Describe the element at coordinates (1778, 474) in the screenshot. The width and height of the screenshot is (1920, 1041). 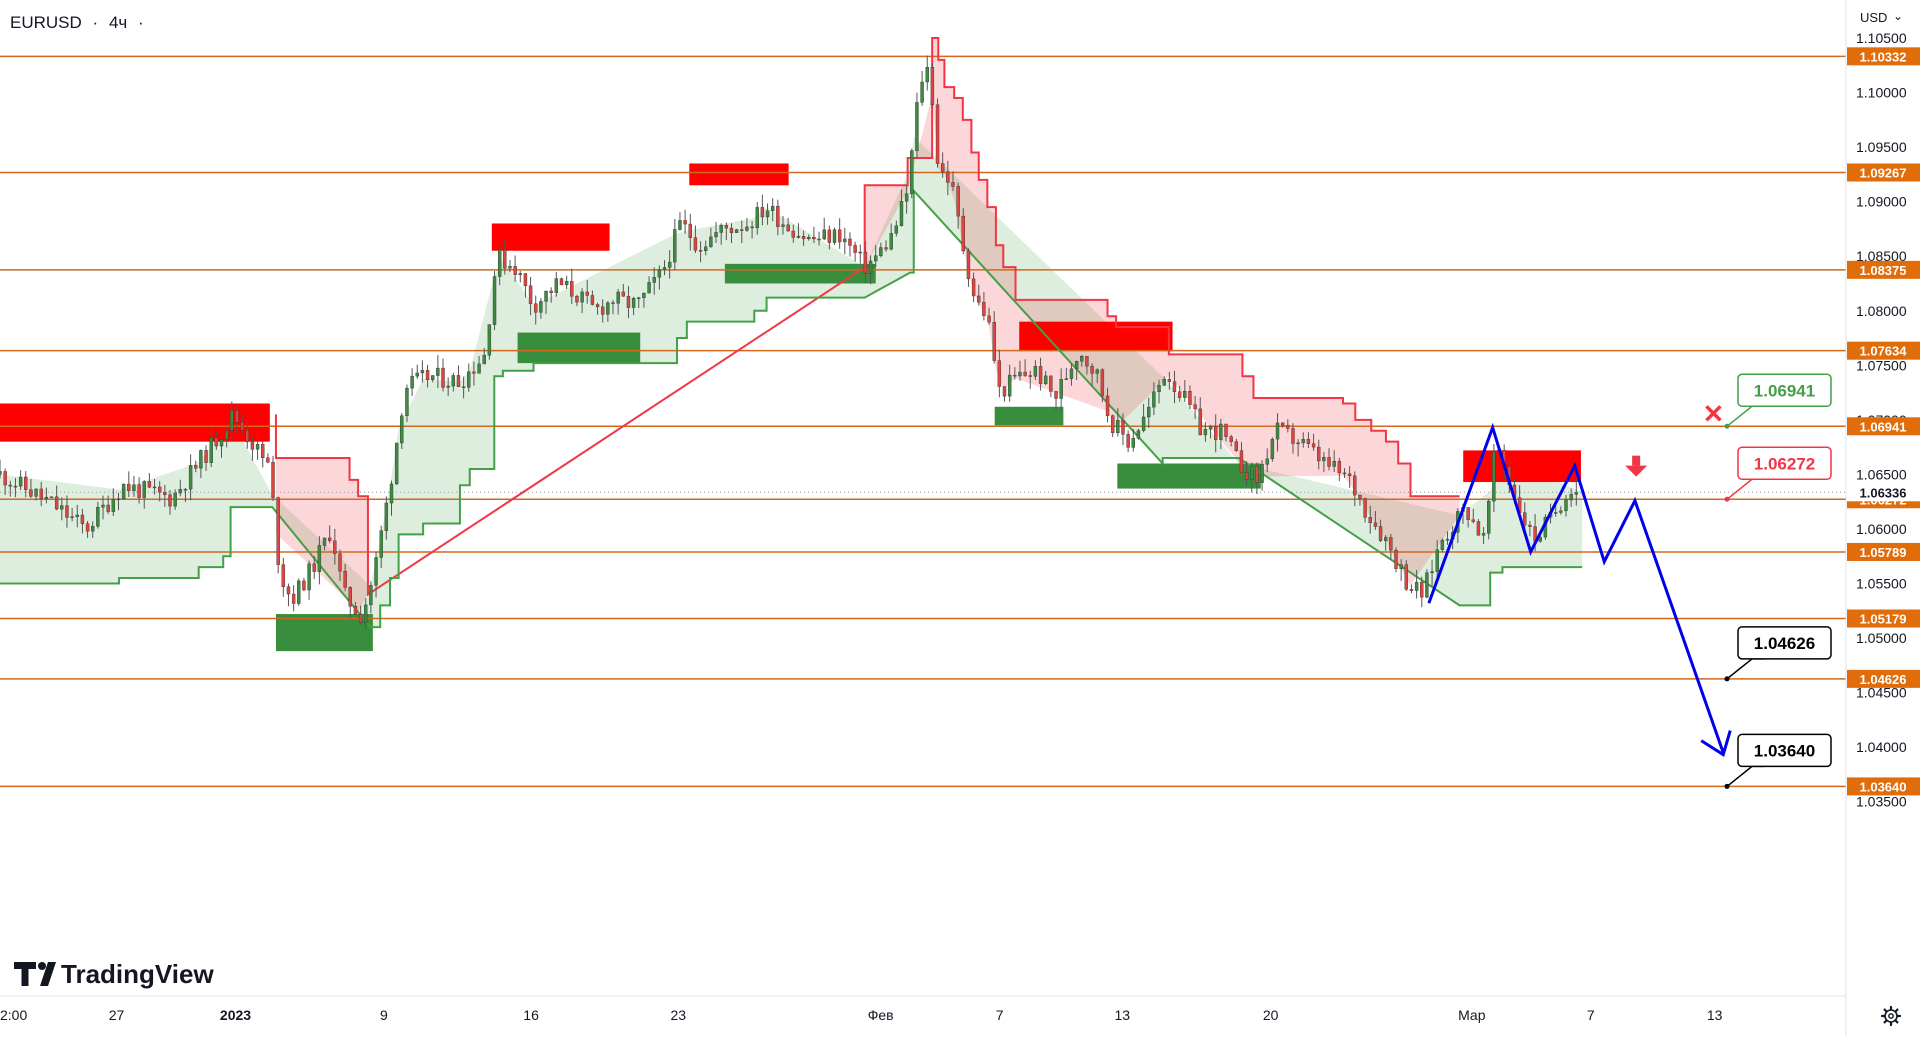
I see `price-callout-1: 1.06272` at that location.